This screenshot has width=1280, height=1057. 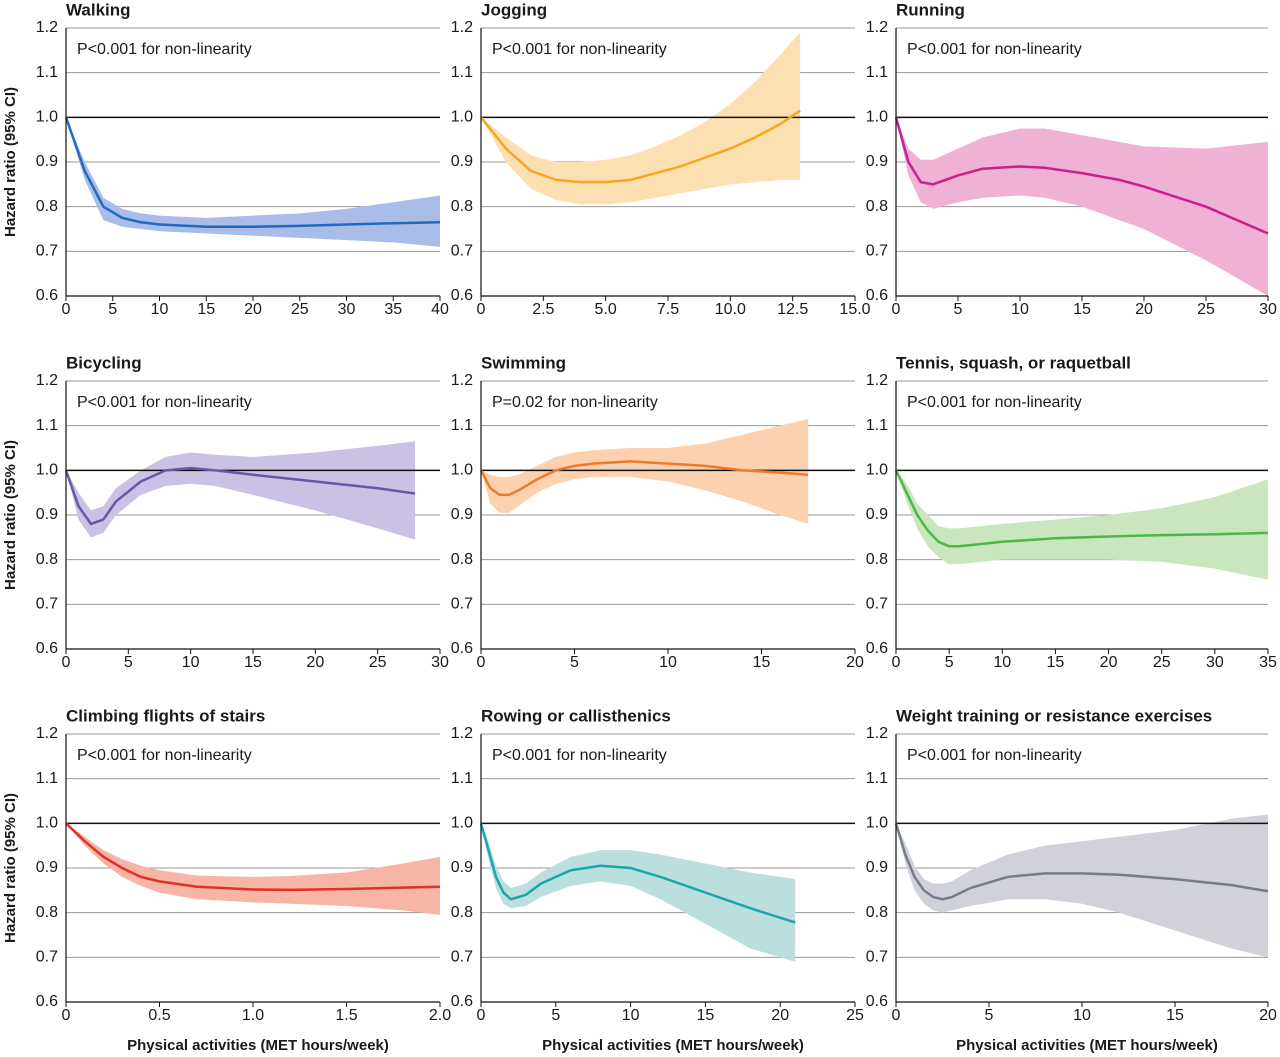 I want to click on x-tick-label: 2.0, so click(x=440, y=1015).